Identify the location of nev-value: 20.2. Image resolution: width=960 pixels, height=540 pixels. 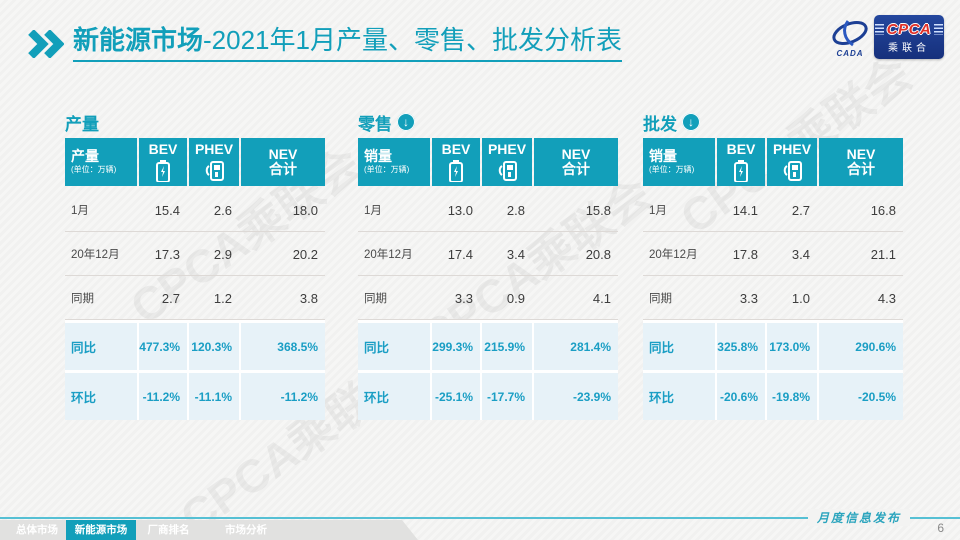
(305, 254).